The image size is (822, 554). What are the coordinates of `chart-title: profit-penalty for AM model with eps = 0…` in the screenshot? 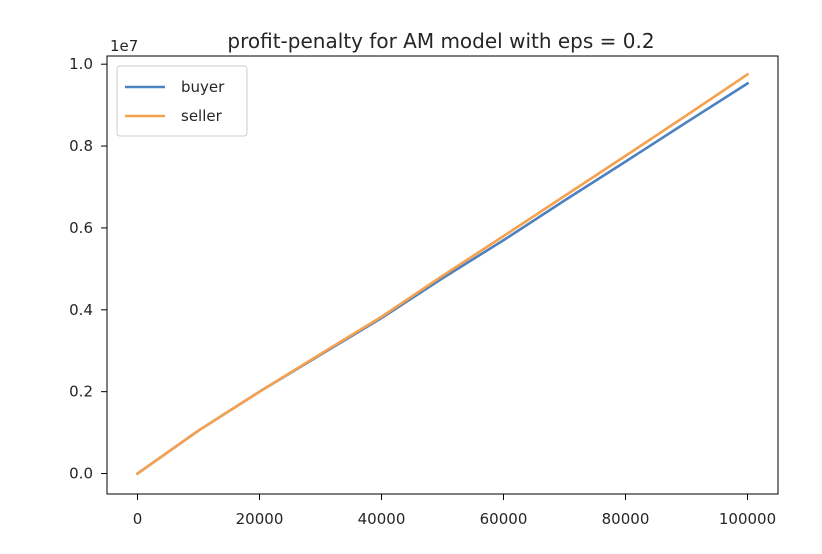 It's located at (440, 41).